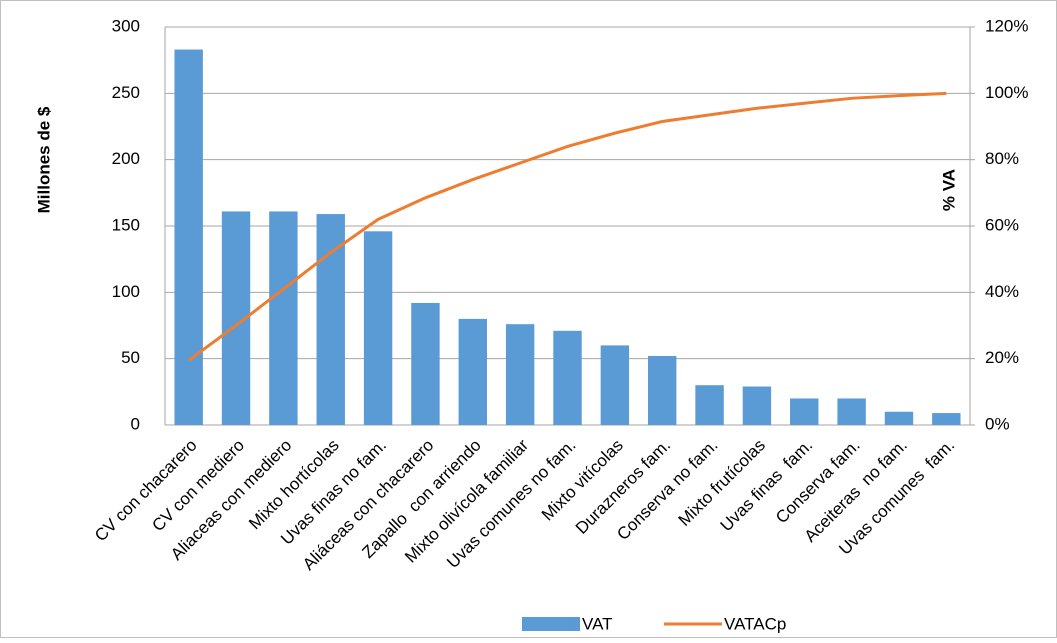  Describe the element at coordinates (1002, 158) in the screenshot. I see `y2-tick-label: 80%` at that location.